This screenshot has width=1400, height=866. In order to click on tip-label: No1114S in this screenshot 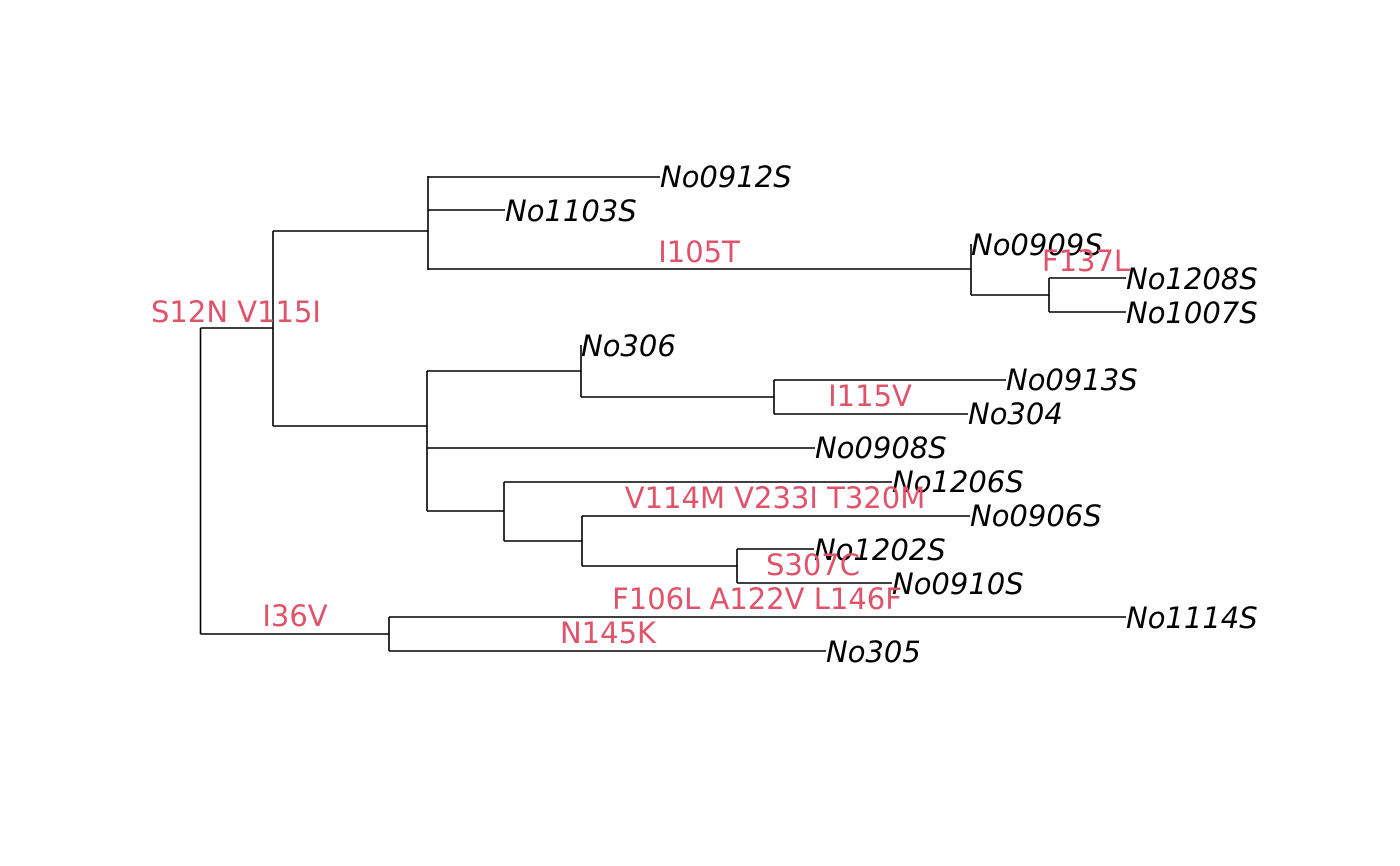, I will do `click(1192, 618)`.